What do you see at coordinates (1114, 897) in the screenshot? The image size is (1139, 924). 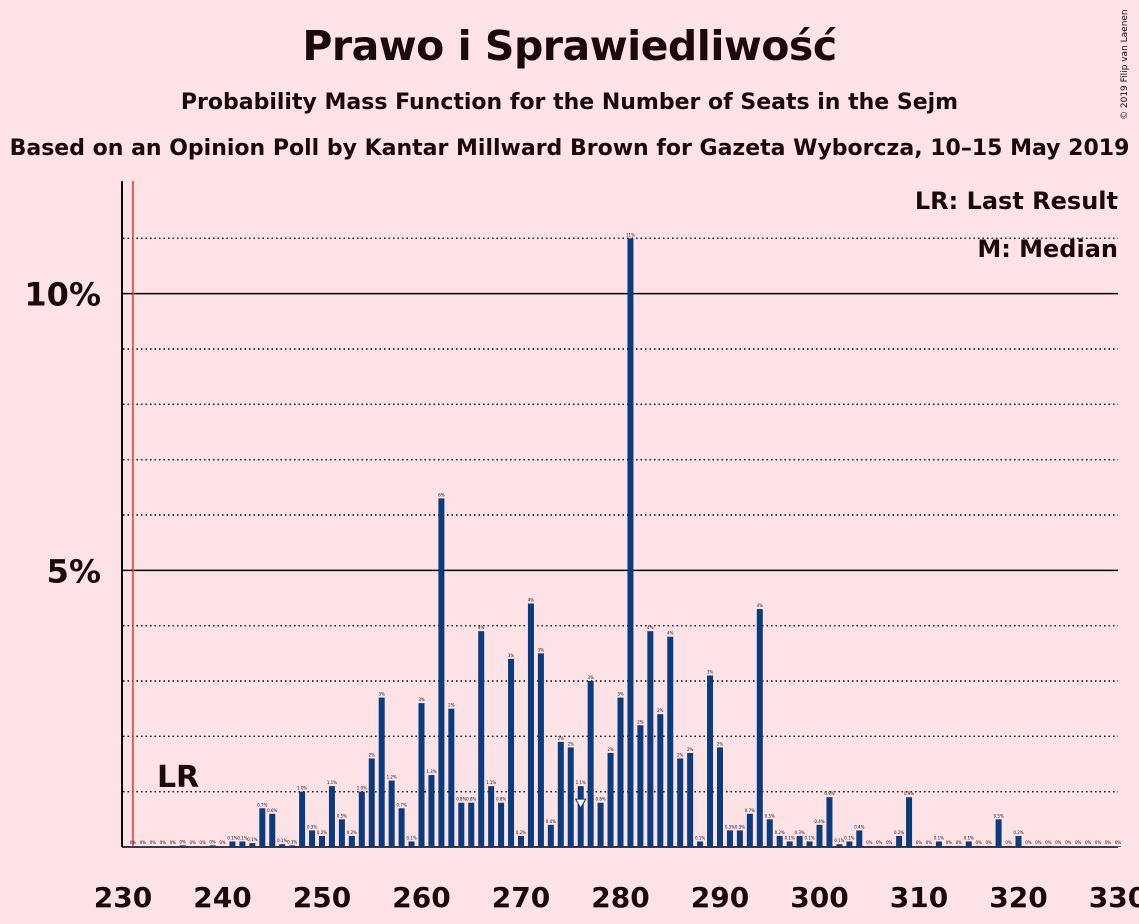 I see `x-tick-label: 330` at bounding box center [1114, 897].